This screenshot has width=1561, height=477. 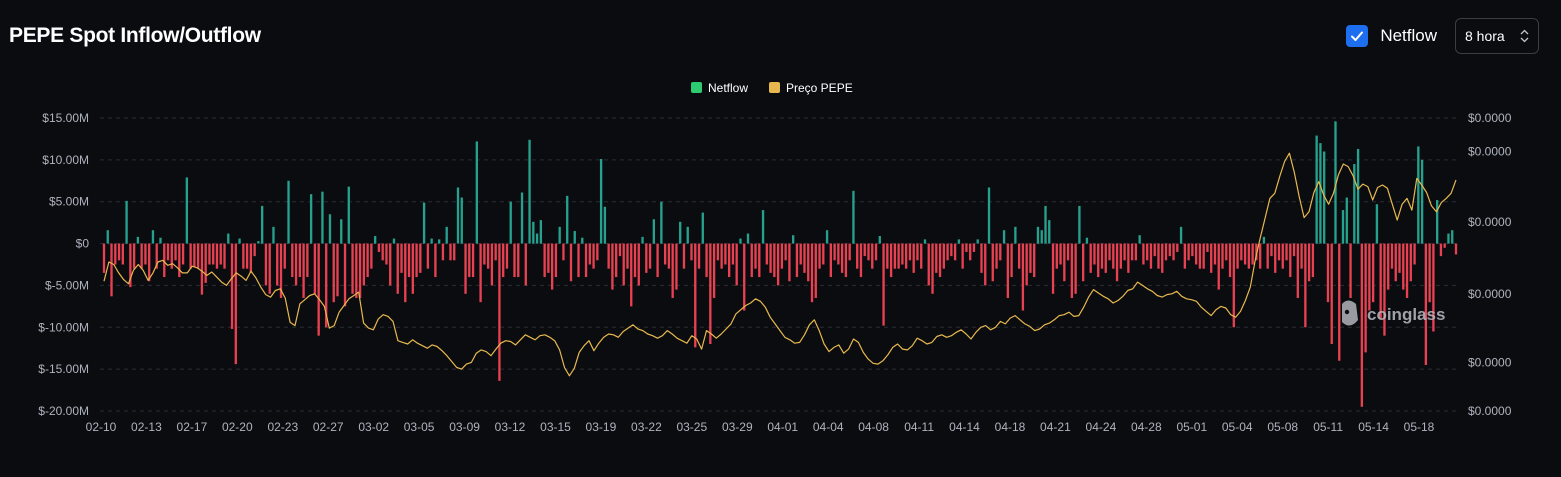 I want to click on x-tick-label: 02-23, so click(x=282, y=427).